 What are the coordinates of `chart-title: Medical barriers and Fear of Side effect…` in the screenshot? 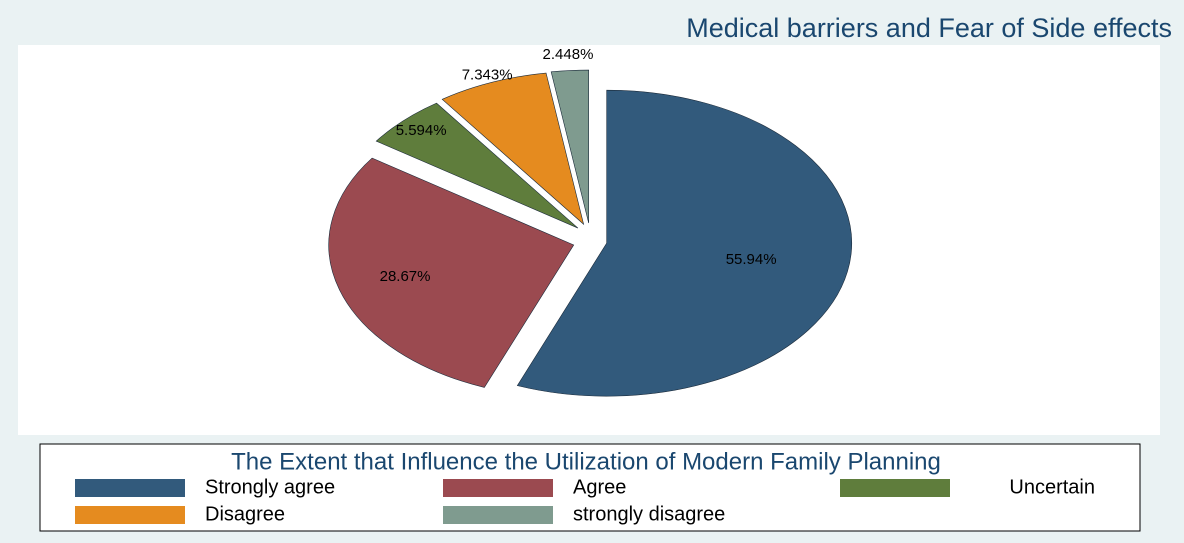 It's located at (929, 28).